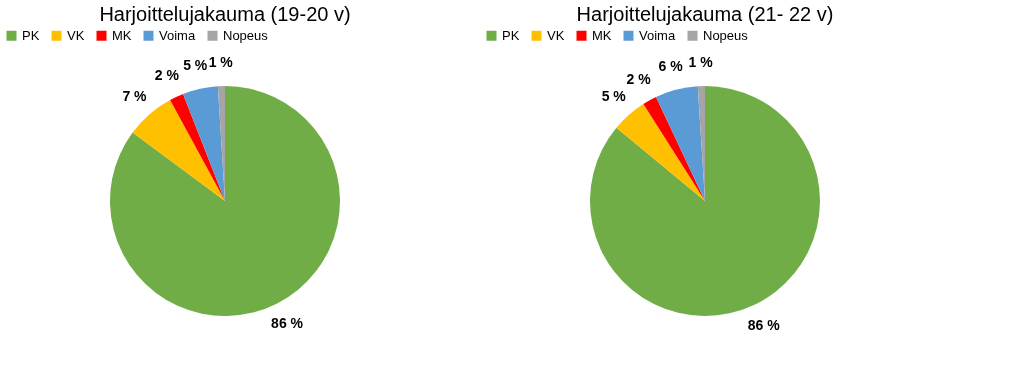 This screenshot has height=386, width=1024. What do you see at coordinates (135, 95) in the screenshot?
I see `data-label: 7 %` at bounding box center [135, 95].